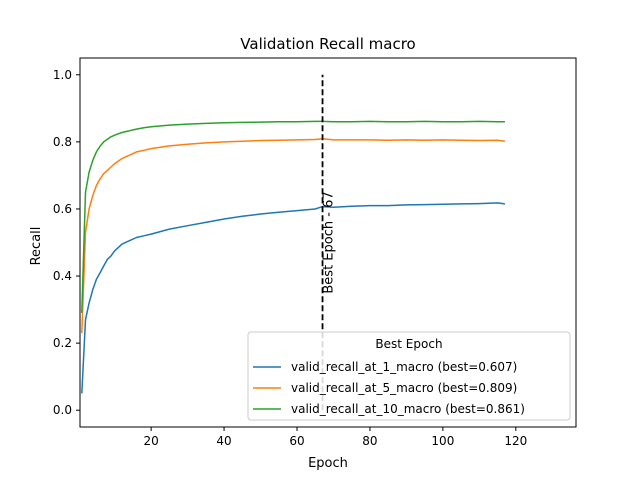 The height and width of the screenshot is (480, 640). I want to click on x-tick-label: 60, so click(296, 441).